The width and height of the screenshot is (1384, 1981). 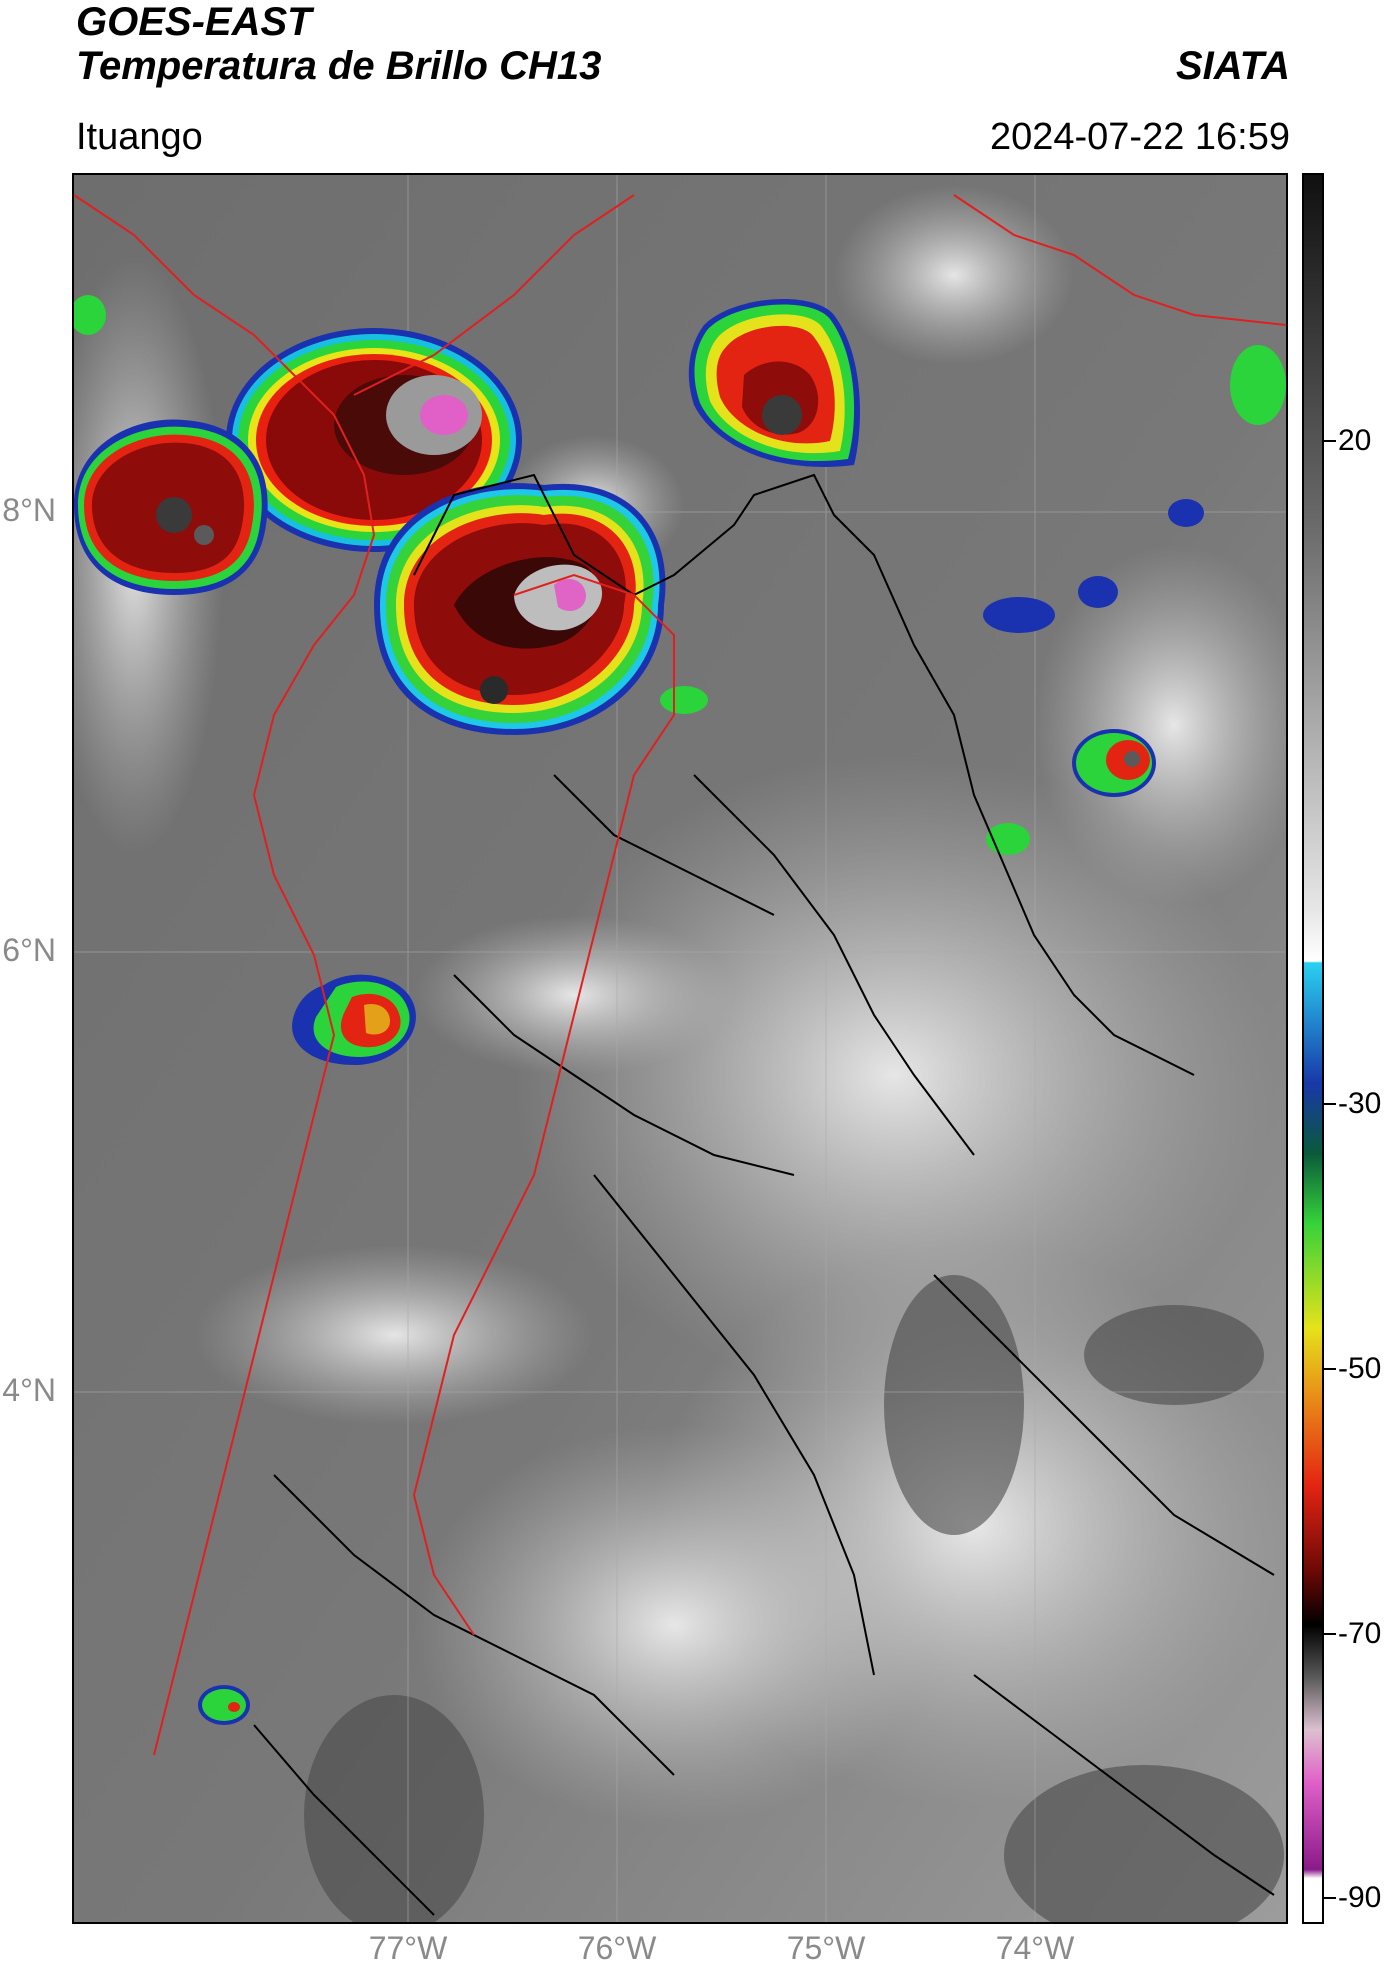 What do you see at coordinates (139, 137) in the screenshot?
I see `location-label: Ituango` at bounding box center [139, 137].